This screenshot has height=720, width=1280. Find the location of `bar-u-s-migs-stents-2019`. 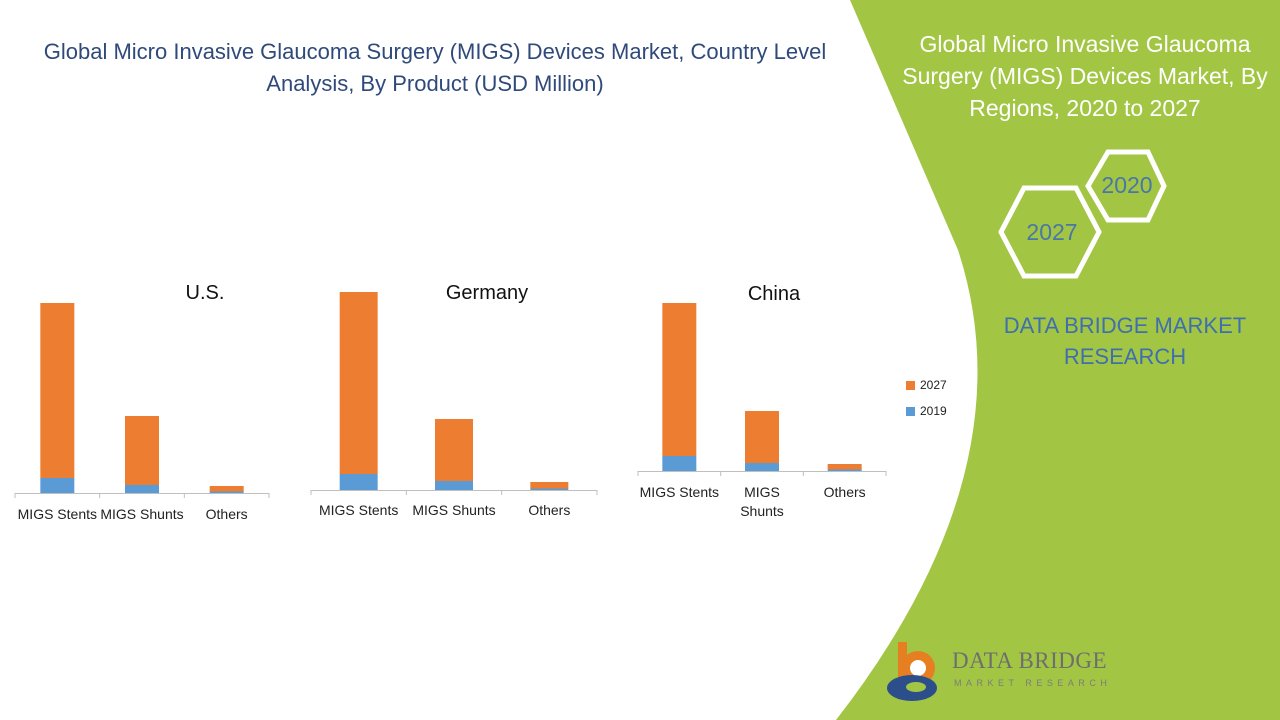

bar-u-s-migs-stents-2019 is located at coordinates (57, 485).